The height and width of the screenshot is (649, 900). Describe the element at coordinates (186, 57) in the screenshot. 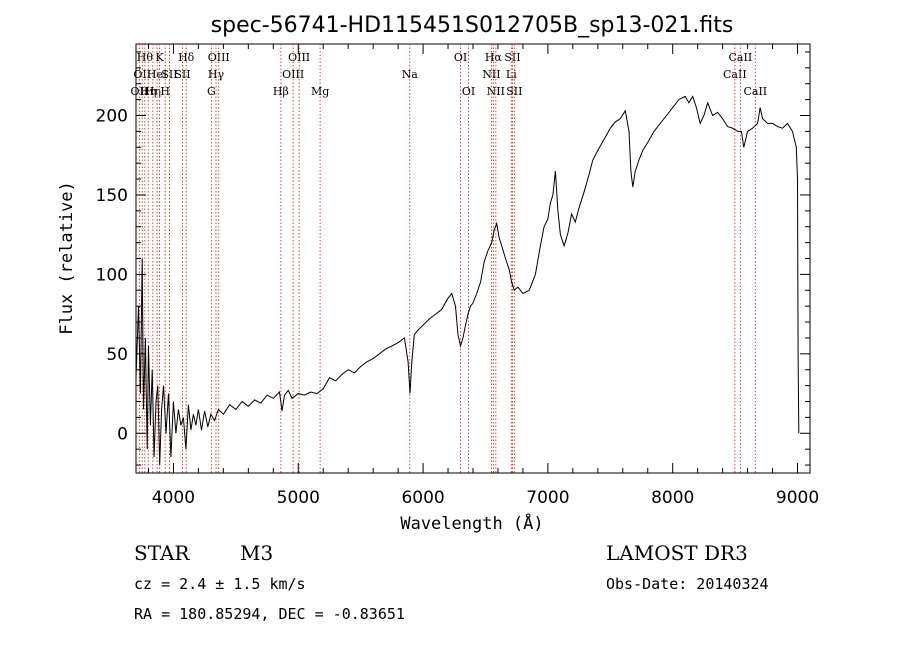

I see `line-marker-label-9: Hδ` at that location.